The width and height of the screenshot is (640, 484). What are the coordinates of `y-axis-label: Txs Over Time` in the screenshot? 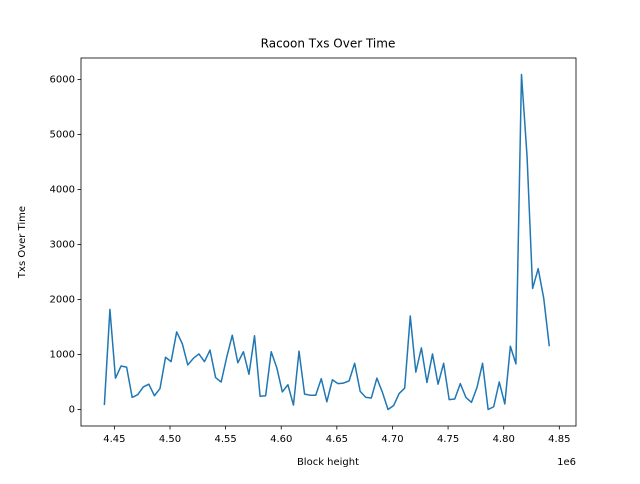 It's located at (22, 242).